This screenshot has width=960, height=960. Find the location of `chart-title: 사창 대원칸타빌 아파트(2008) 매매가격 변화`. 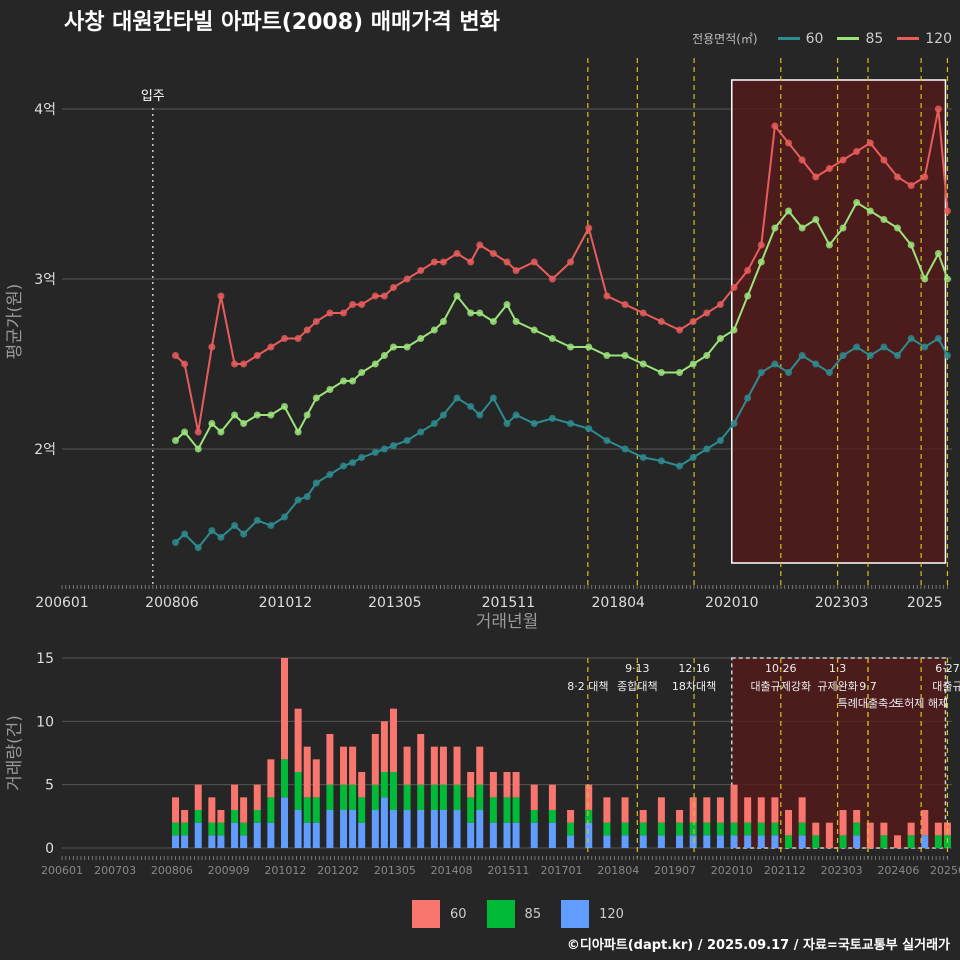

chart-title: 사창 대원칸타빌 아파트(2008) 매매가격 변화 is located at coordinates (282, 22).